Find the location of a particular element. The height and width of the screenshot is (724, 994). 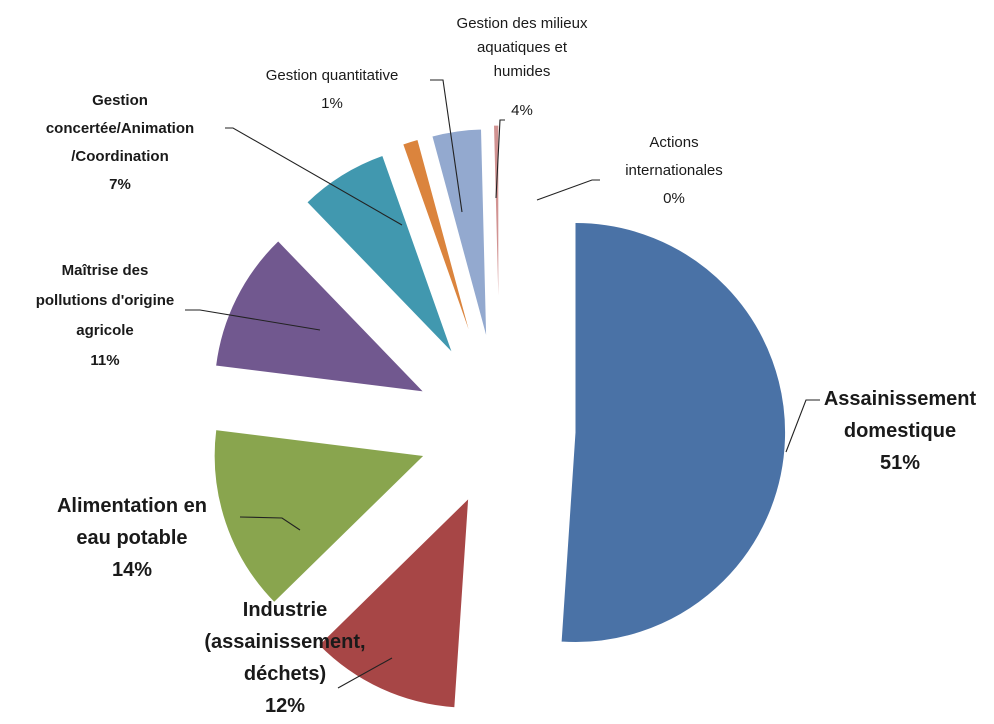

slice-percent-8: 0% is located at coordinates (674, 198).